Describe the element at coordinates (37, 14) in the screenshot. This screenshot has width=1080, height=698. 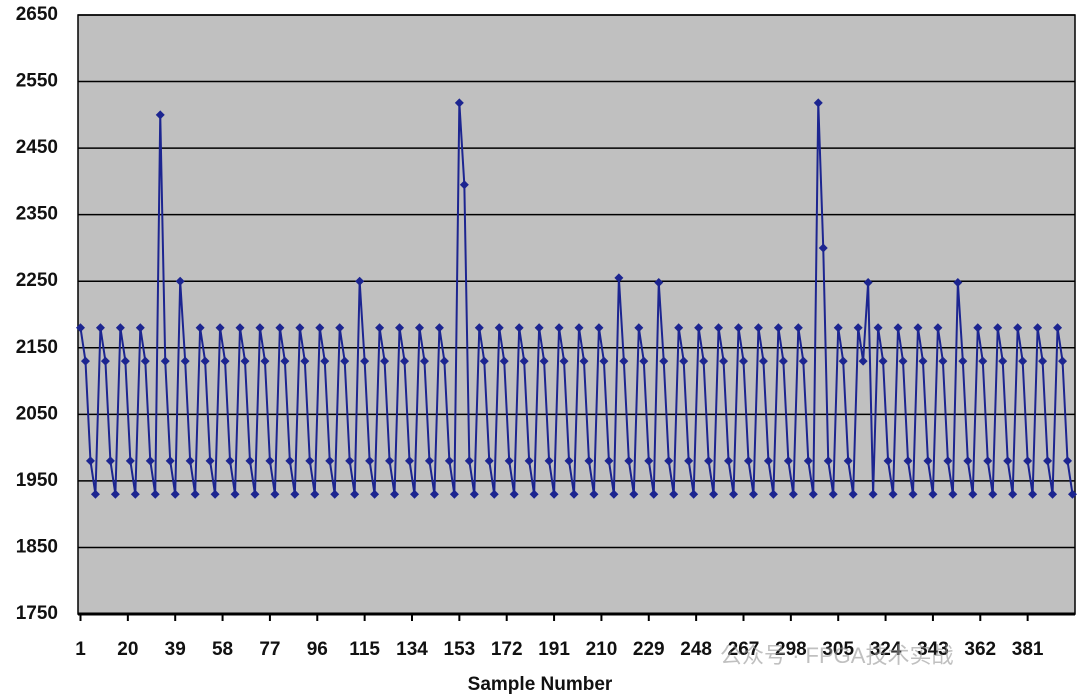
I see `y-tick-label: 2650` at that location.